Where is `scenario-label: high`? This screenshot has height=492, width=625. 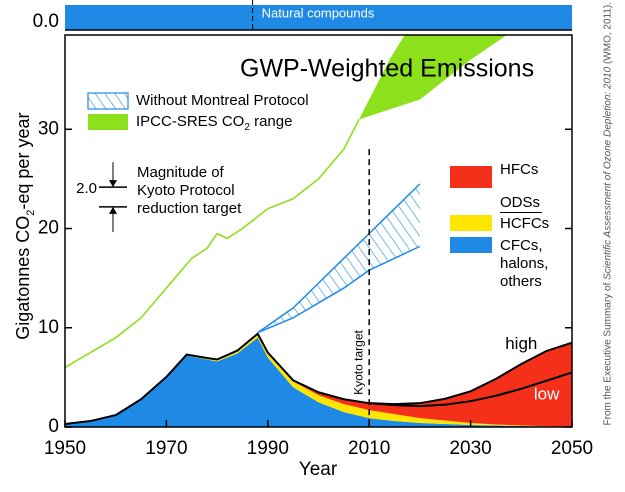 scenario-label: high is located at coordinates (521, 343).